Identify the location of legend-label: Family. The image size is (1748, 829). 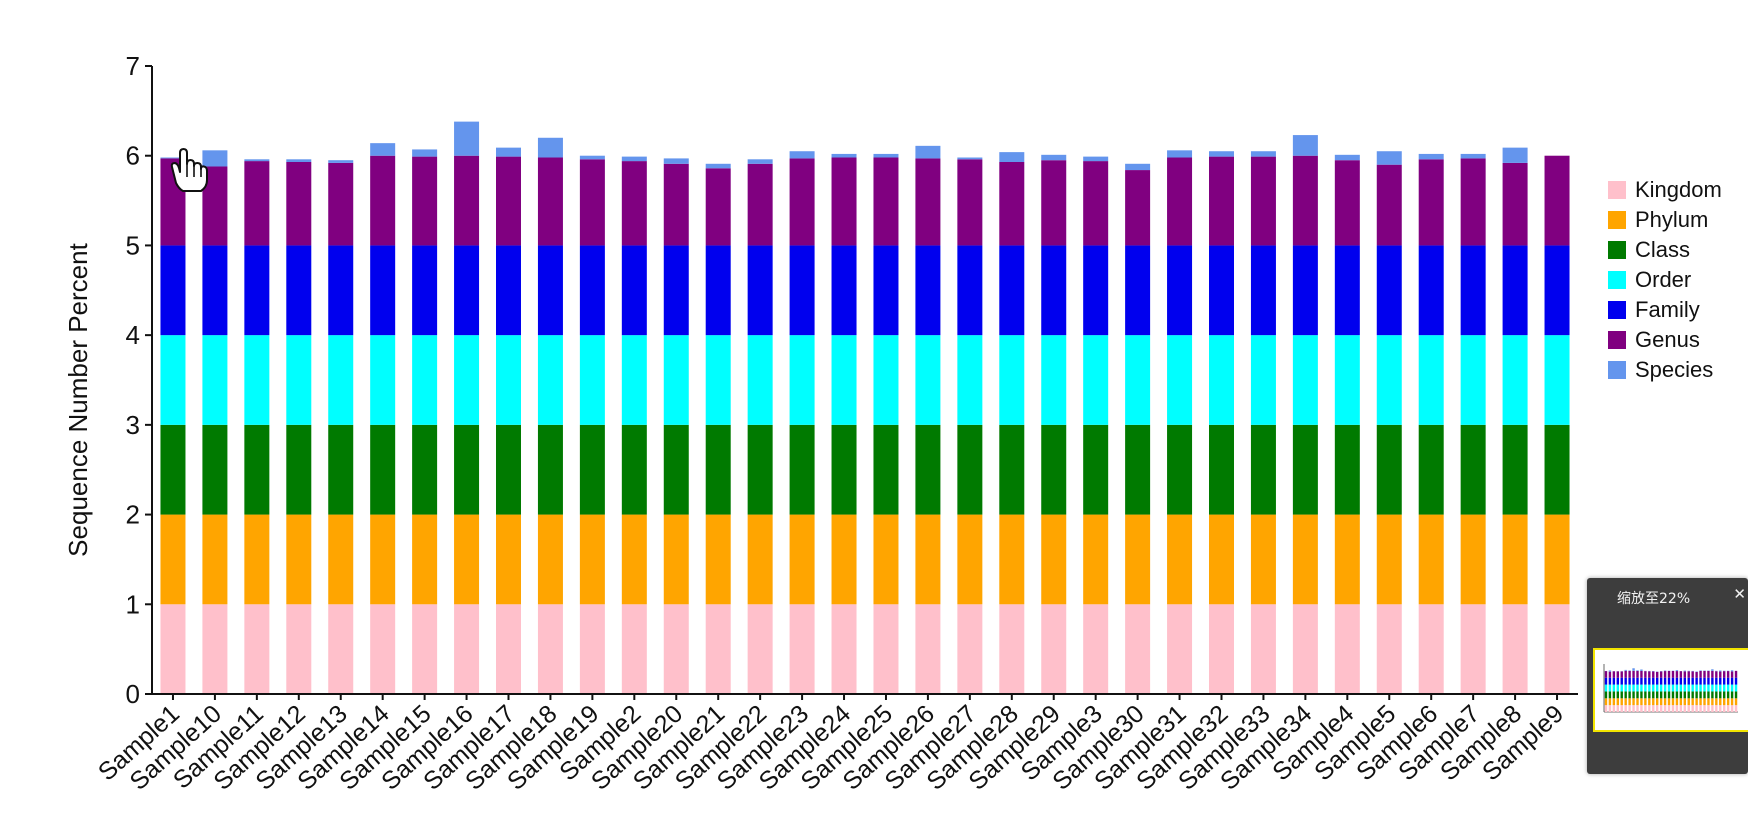
(1667, 309).